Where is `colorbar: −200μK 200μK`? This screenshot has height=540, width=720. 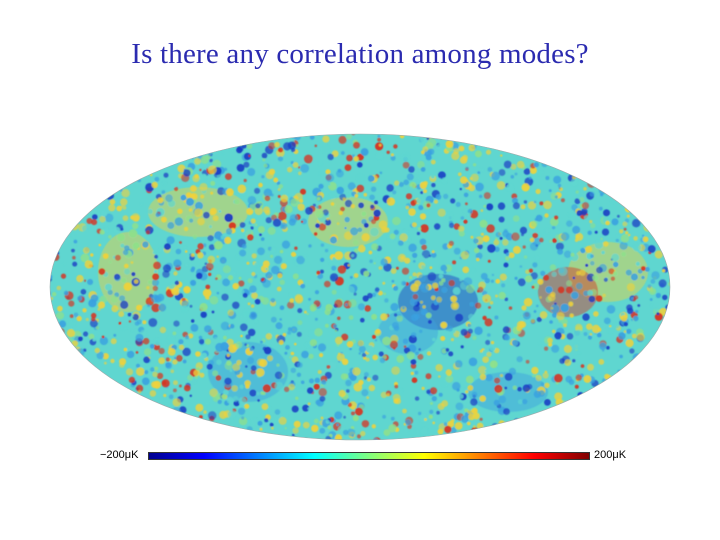 colorbar: −200μK 200μK is located at coordinates (360, 458).